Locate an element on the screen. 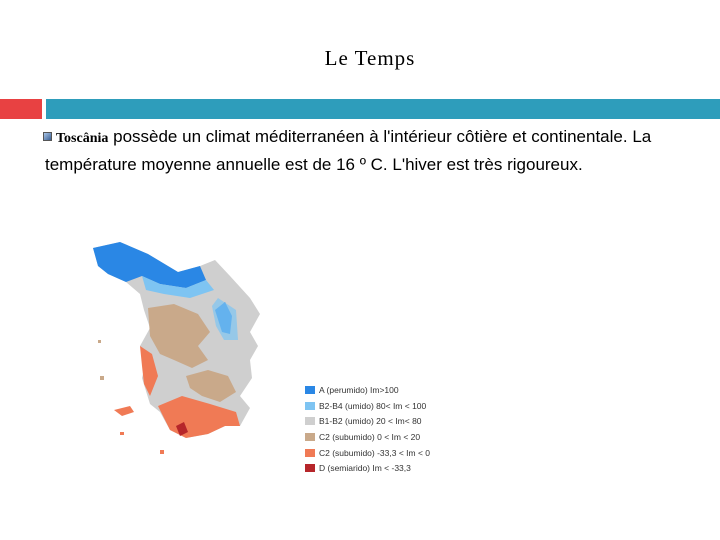 This screenshot has width=720, height=540. island-pianosa is located at coordinates (122, 433).